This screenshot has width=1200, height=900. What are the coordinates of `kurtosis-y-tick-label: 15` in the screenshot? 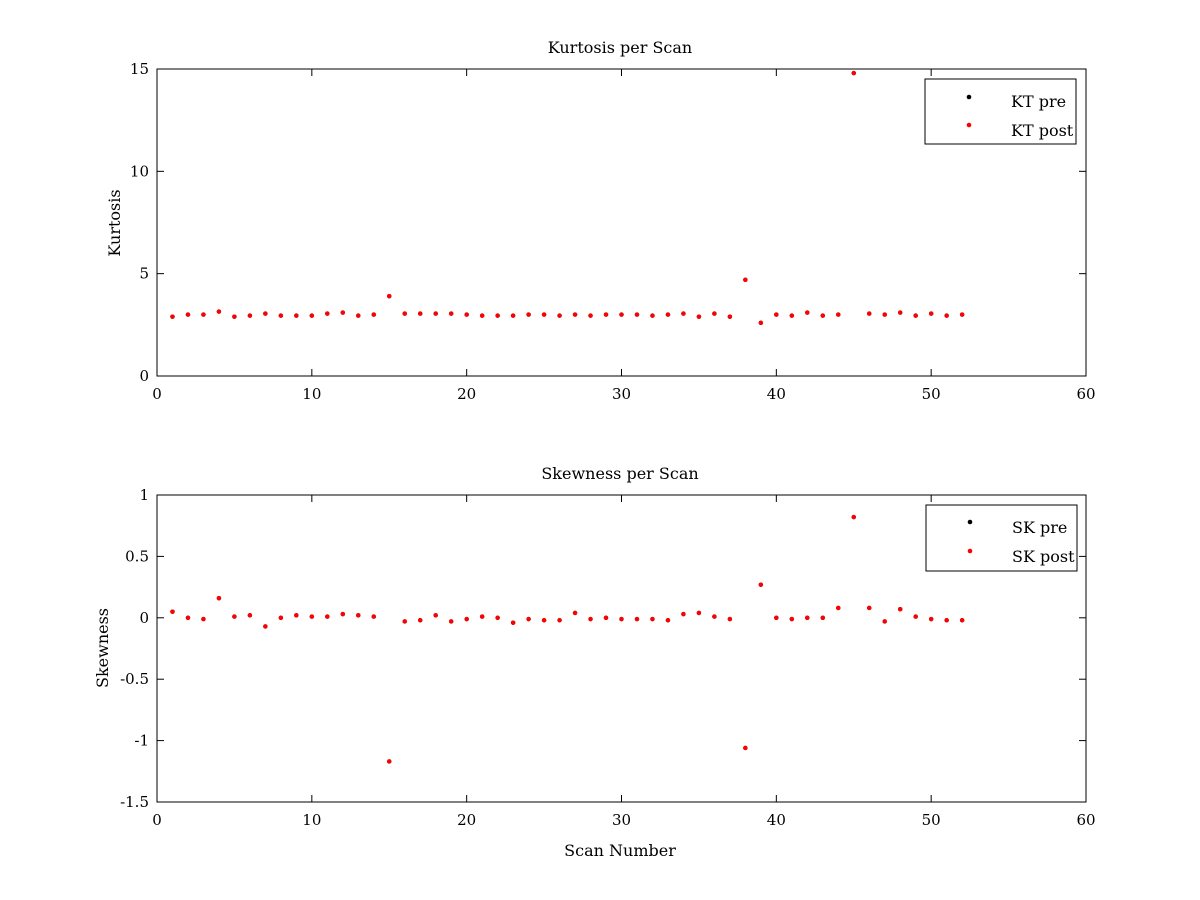 It's located at (139, 69).